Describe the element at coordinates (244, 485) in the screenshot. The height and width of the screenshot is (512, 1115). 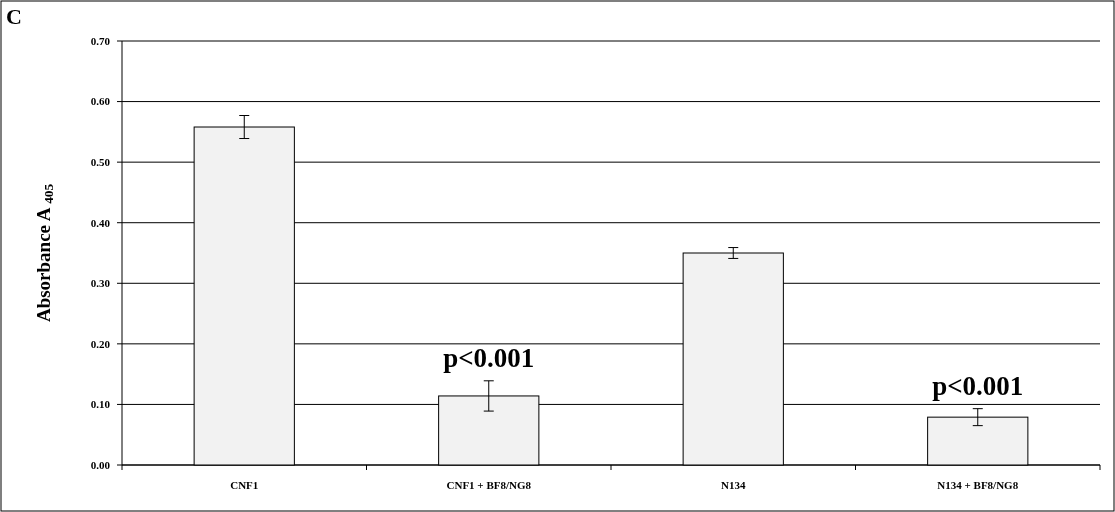
I see `x-tick-label: CNF1` at that location.